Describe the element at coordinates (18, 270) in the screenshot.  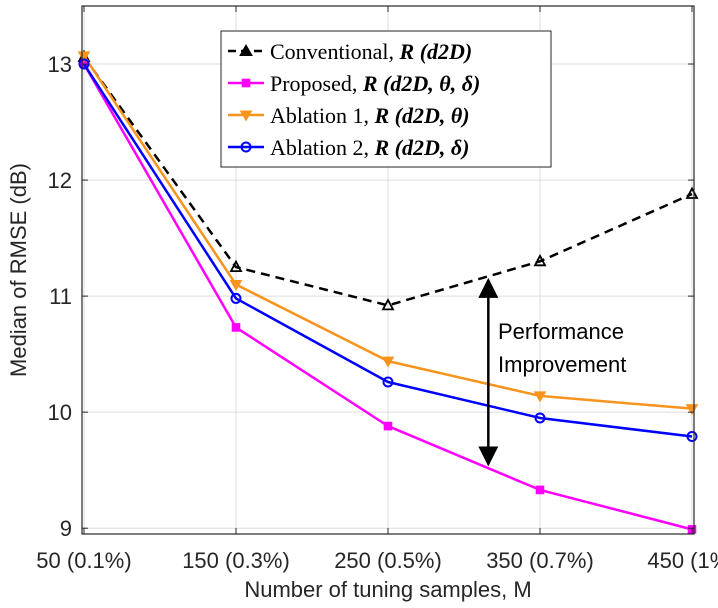
I see `y-axis-label: Median of RMSE (dB)` at that location.